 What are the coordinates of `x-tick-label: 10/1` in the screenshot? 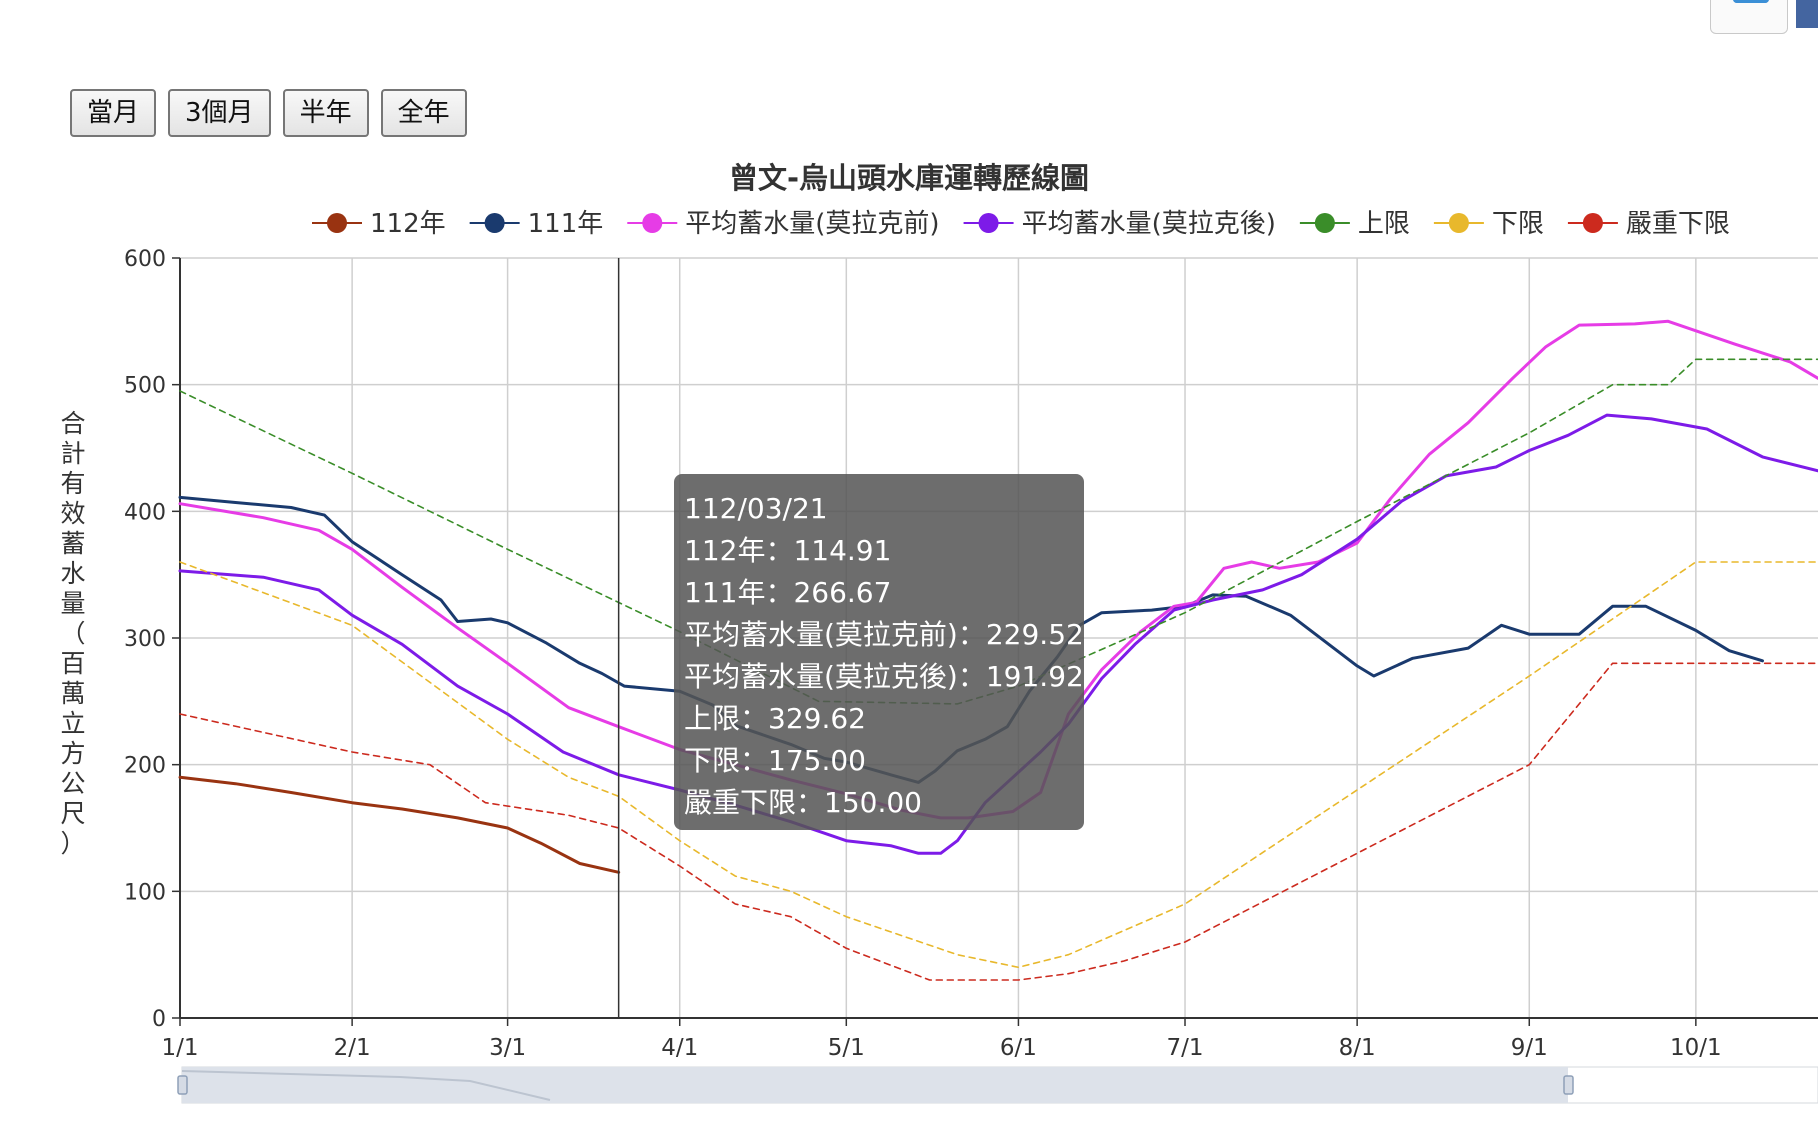 It's located at (1696, 1048).